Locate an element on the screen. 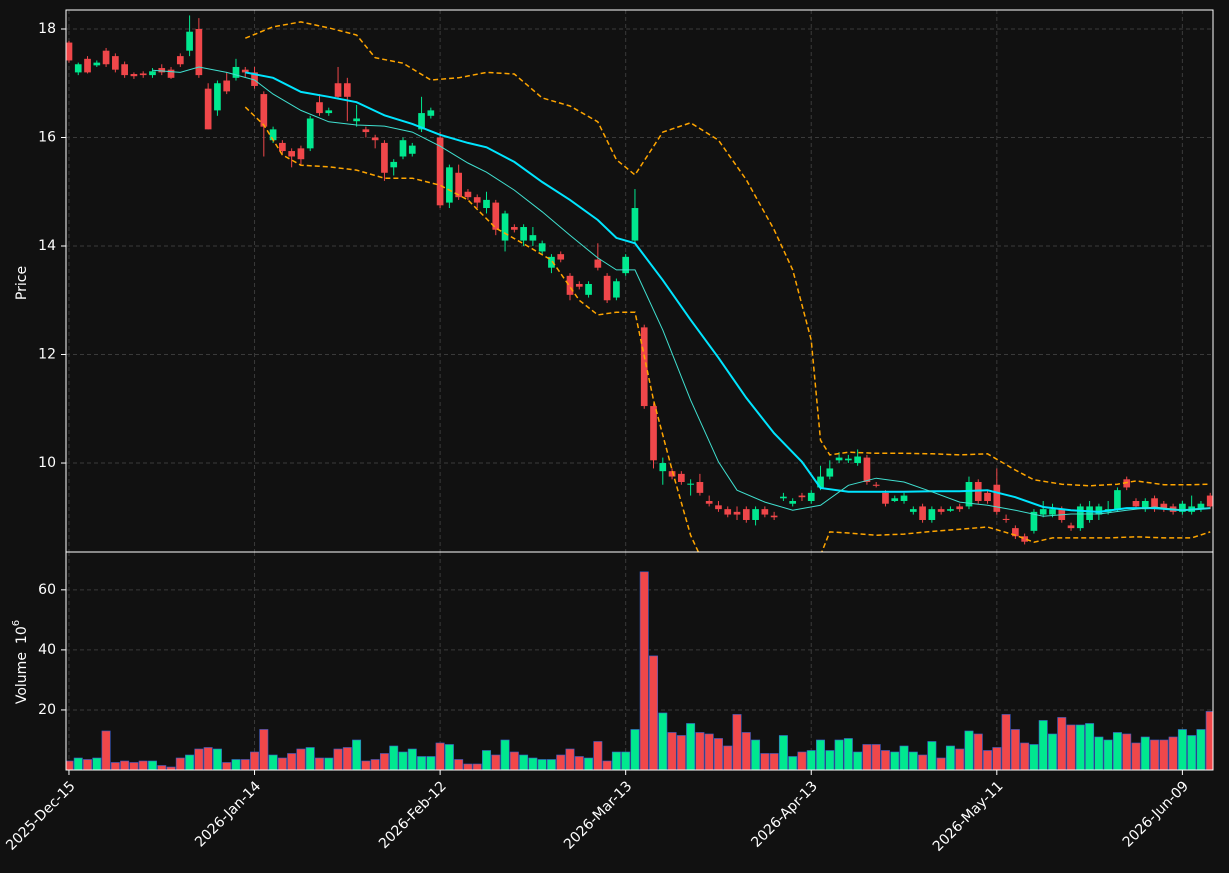 The width and height of the screenshot is (1229, 873). volume-multiplier-exponent: 6 is located at coordinates (16, 623).